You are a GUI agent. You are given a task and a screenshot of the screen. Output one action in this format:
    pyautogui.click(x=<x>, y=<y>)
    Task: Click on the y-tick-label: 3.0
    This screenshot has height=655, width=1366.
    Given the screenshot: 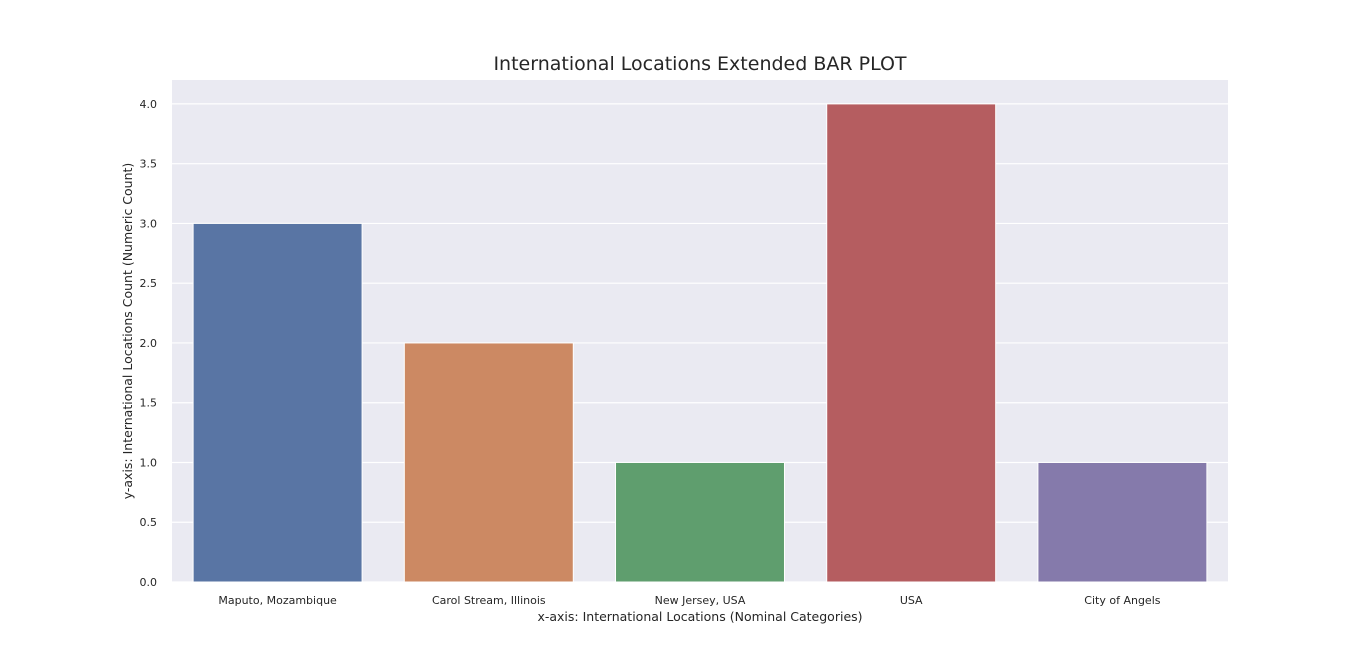 What is the action you would take?
    pyautogui.click(x=149, y=223)
    